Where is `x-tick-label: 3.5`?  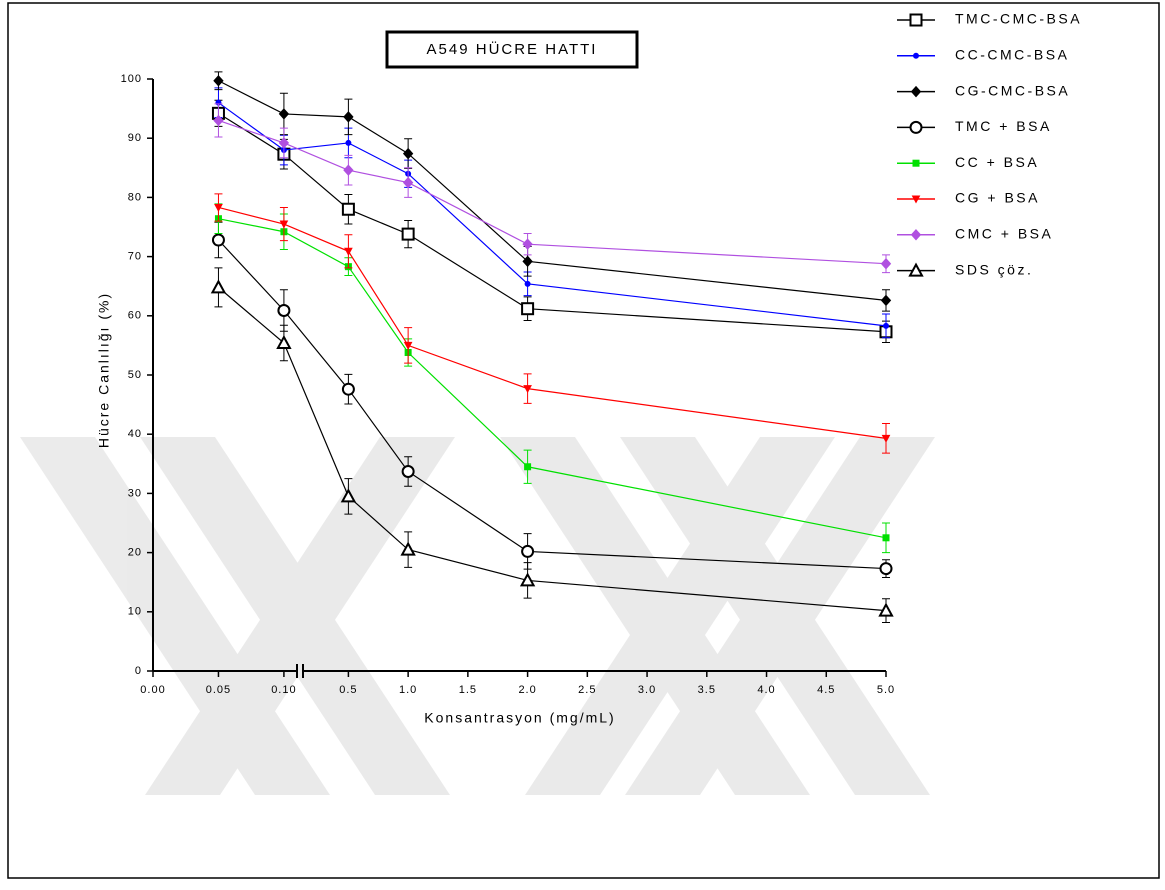 x-tick-label: 3.5 is located at coordinates (707, 690).